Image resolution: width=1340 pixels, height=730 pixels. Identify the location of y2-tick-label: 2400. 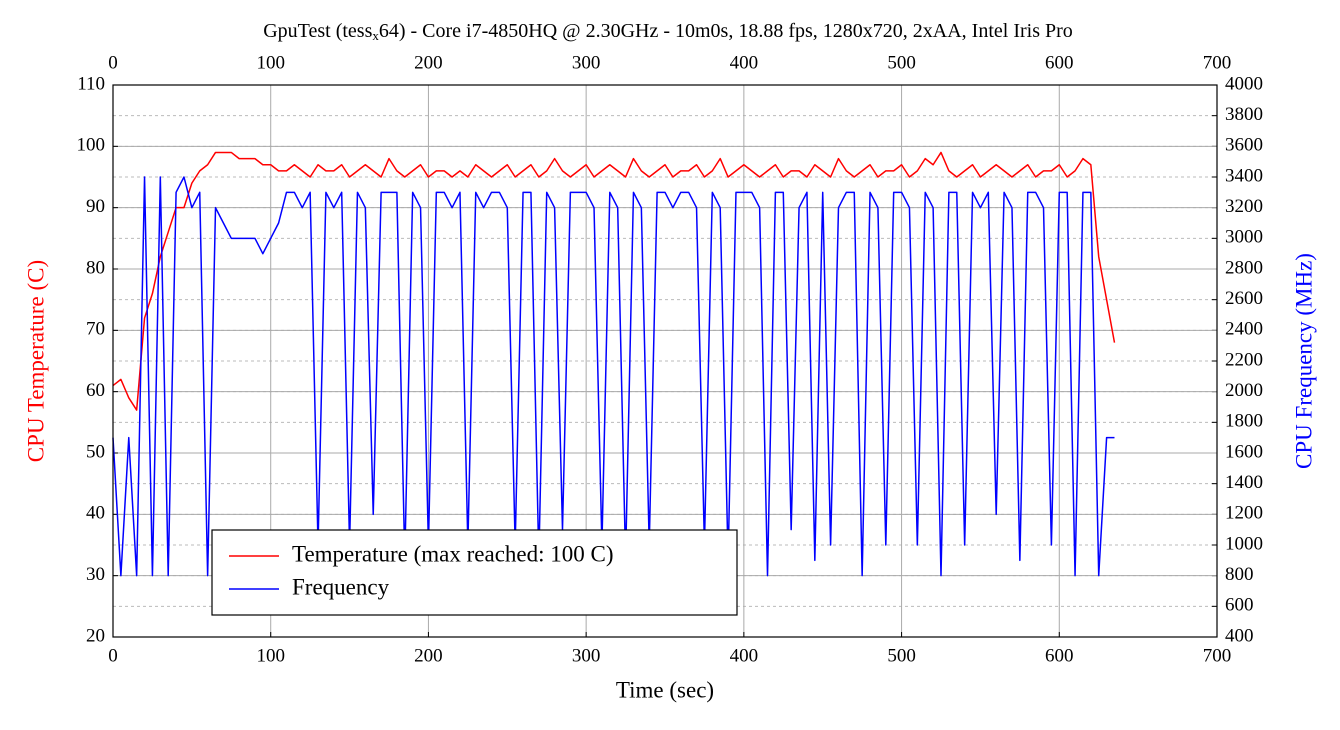
(1244, 329).